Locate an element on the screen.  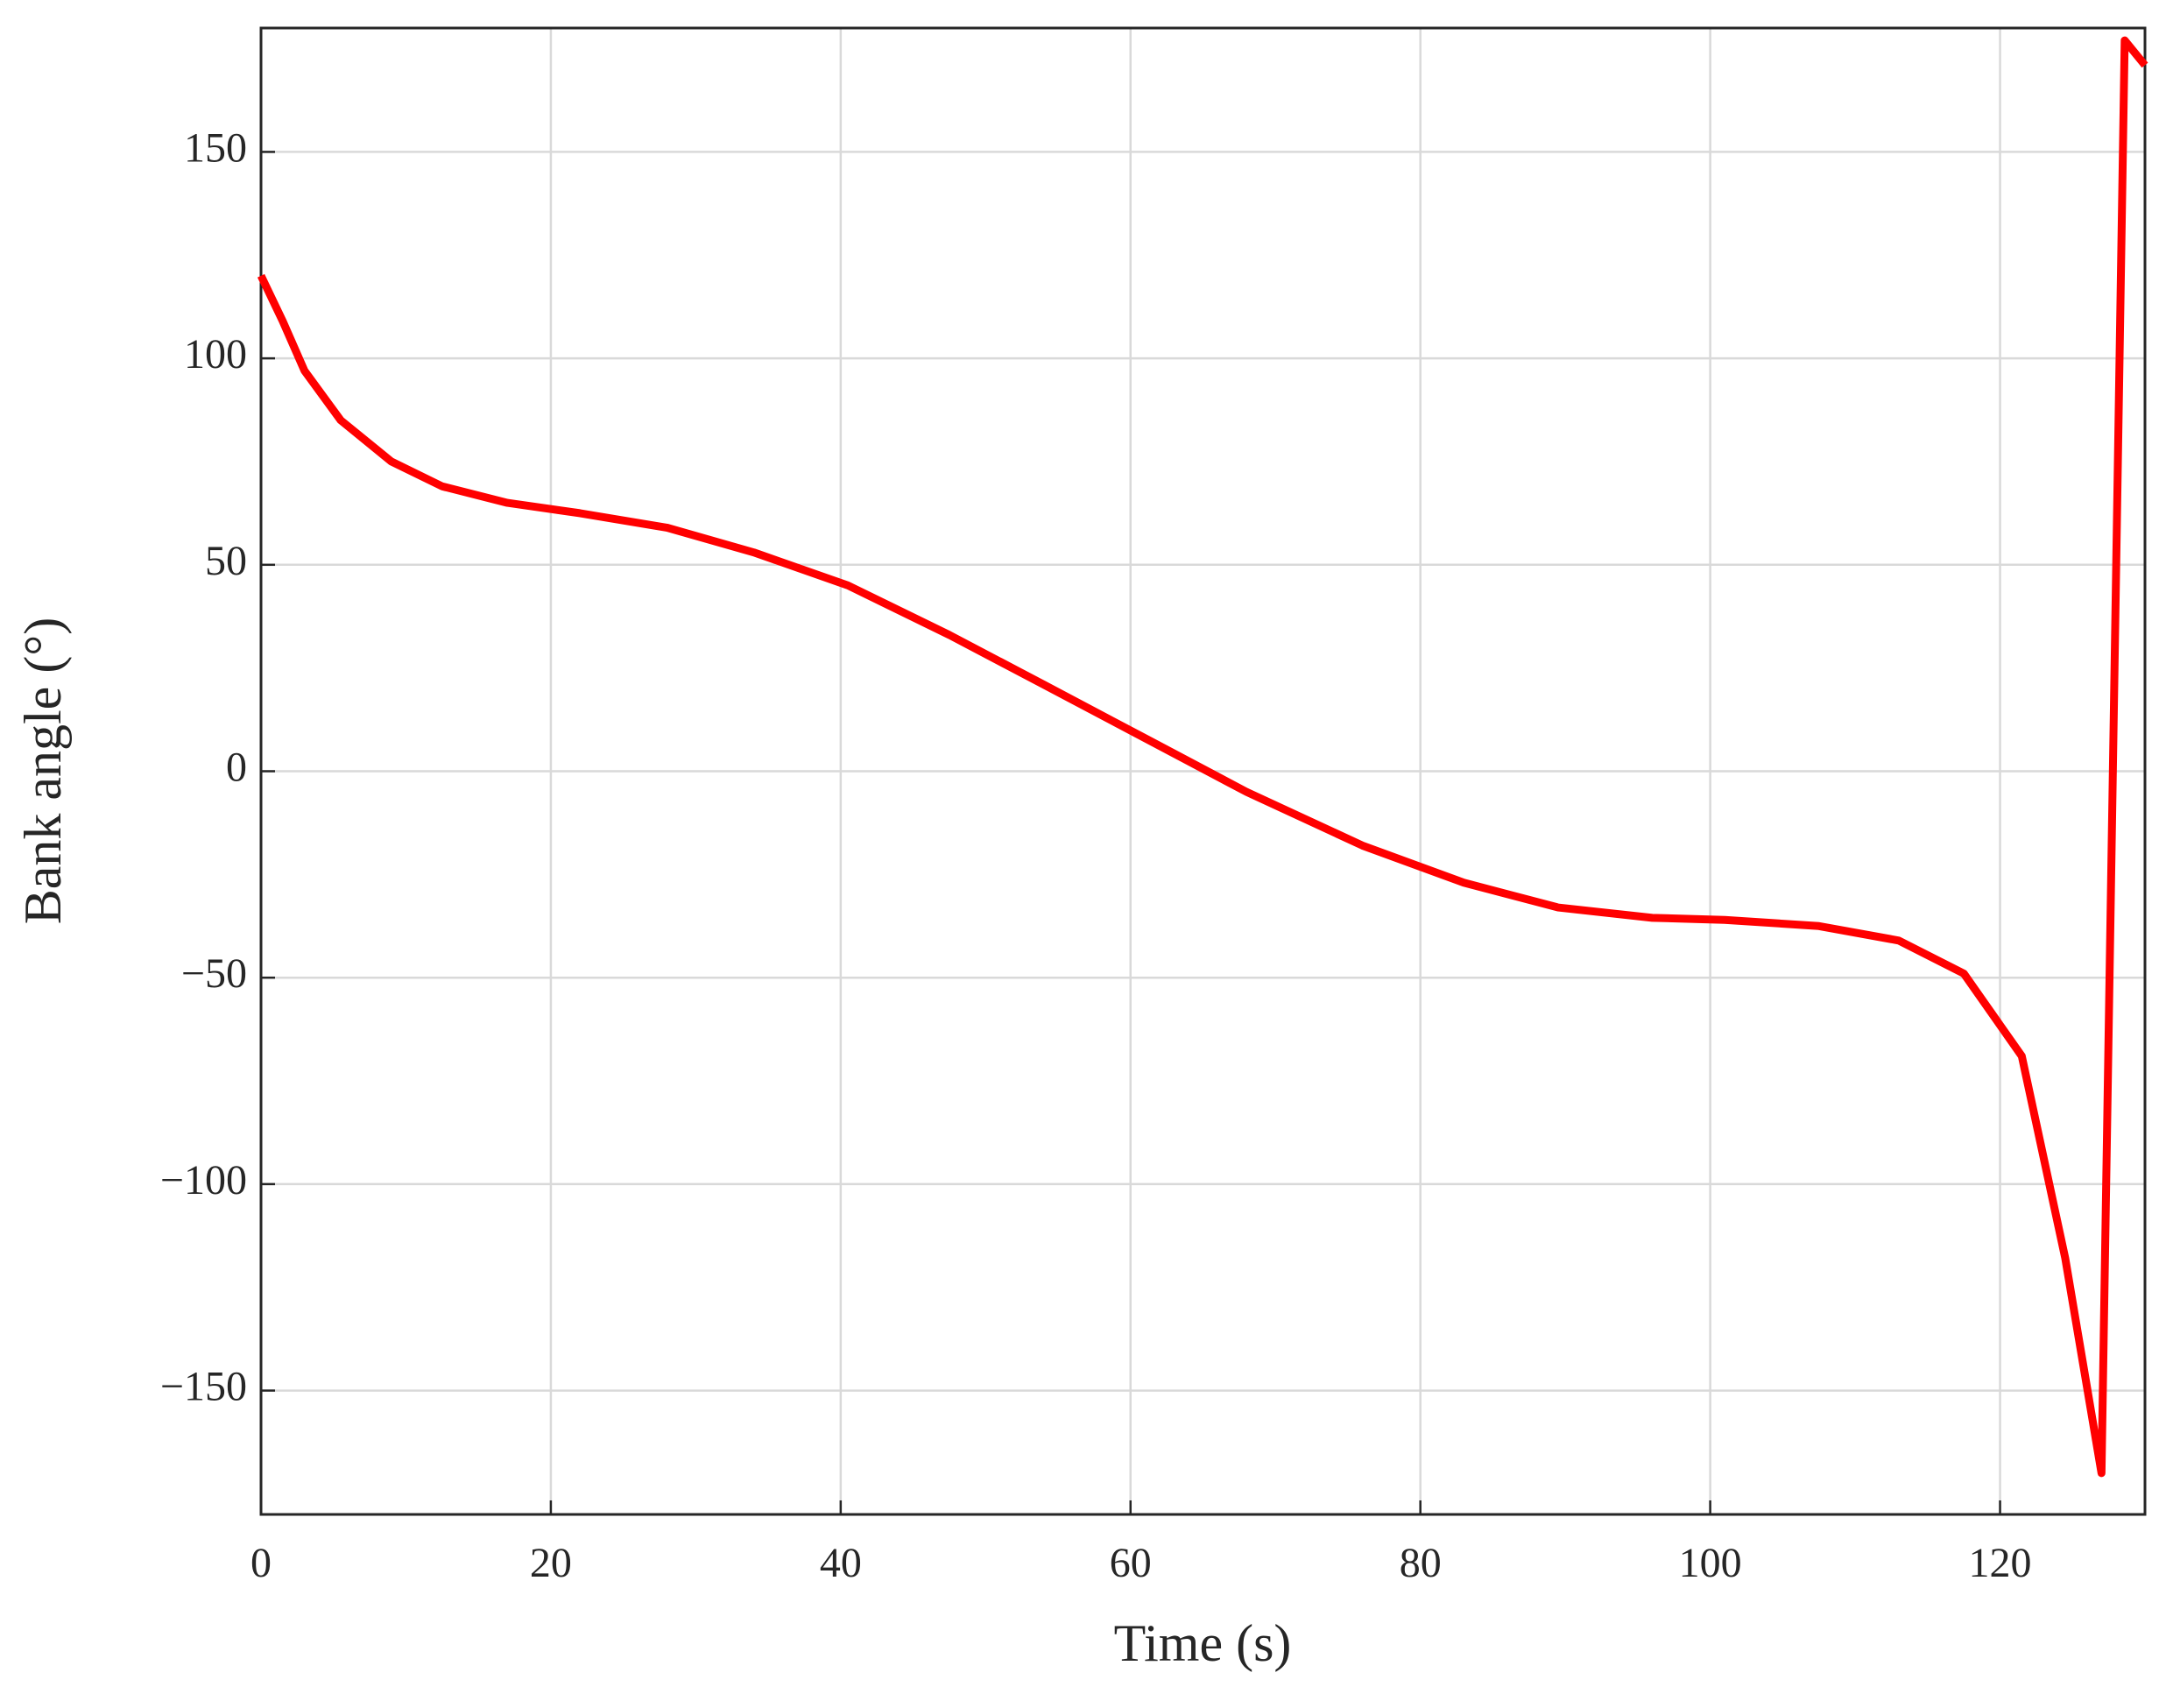
y-tick-label: −100 is located at coordinates (204, 1180).